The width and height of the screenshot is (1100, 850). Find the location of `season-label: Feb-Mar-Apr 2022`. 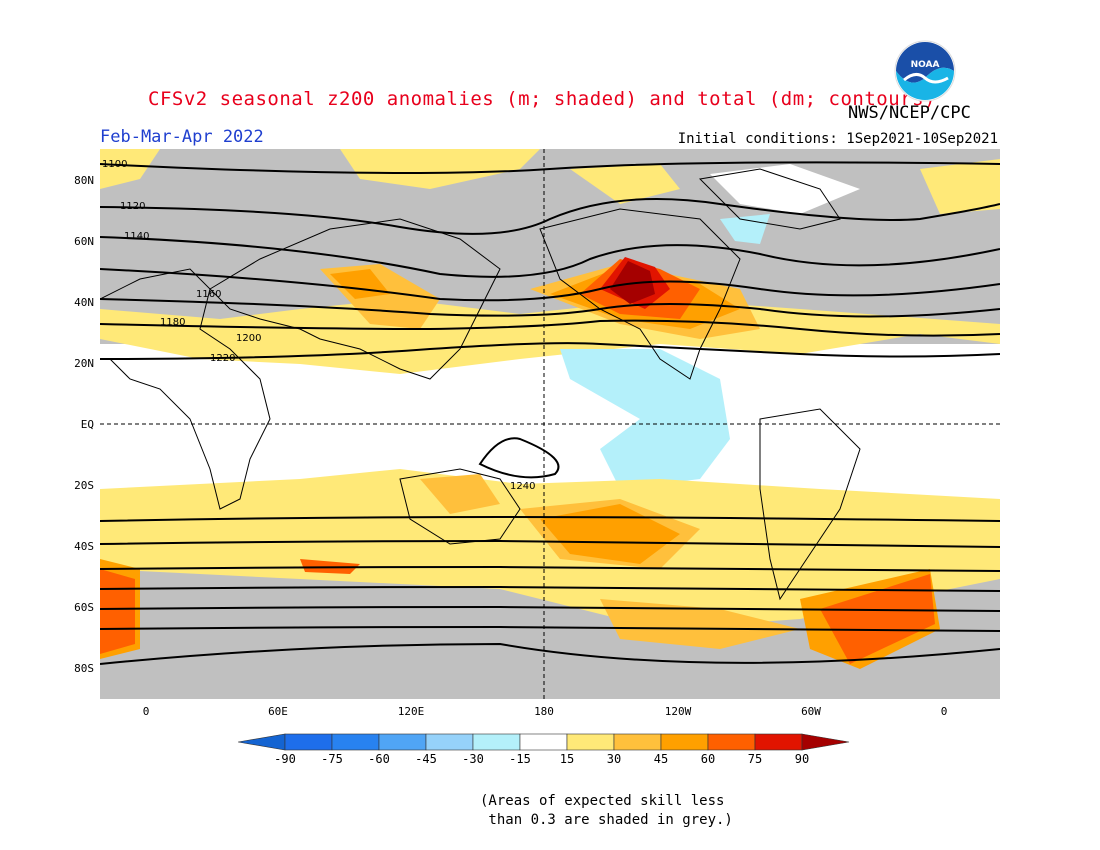

season-label: Feb-Mar-Apr 2022 is located at coordinates (182, 137).